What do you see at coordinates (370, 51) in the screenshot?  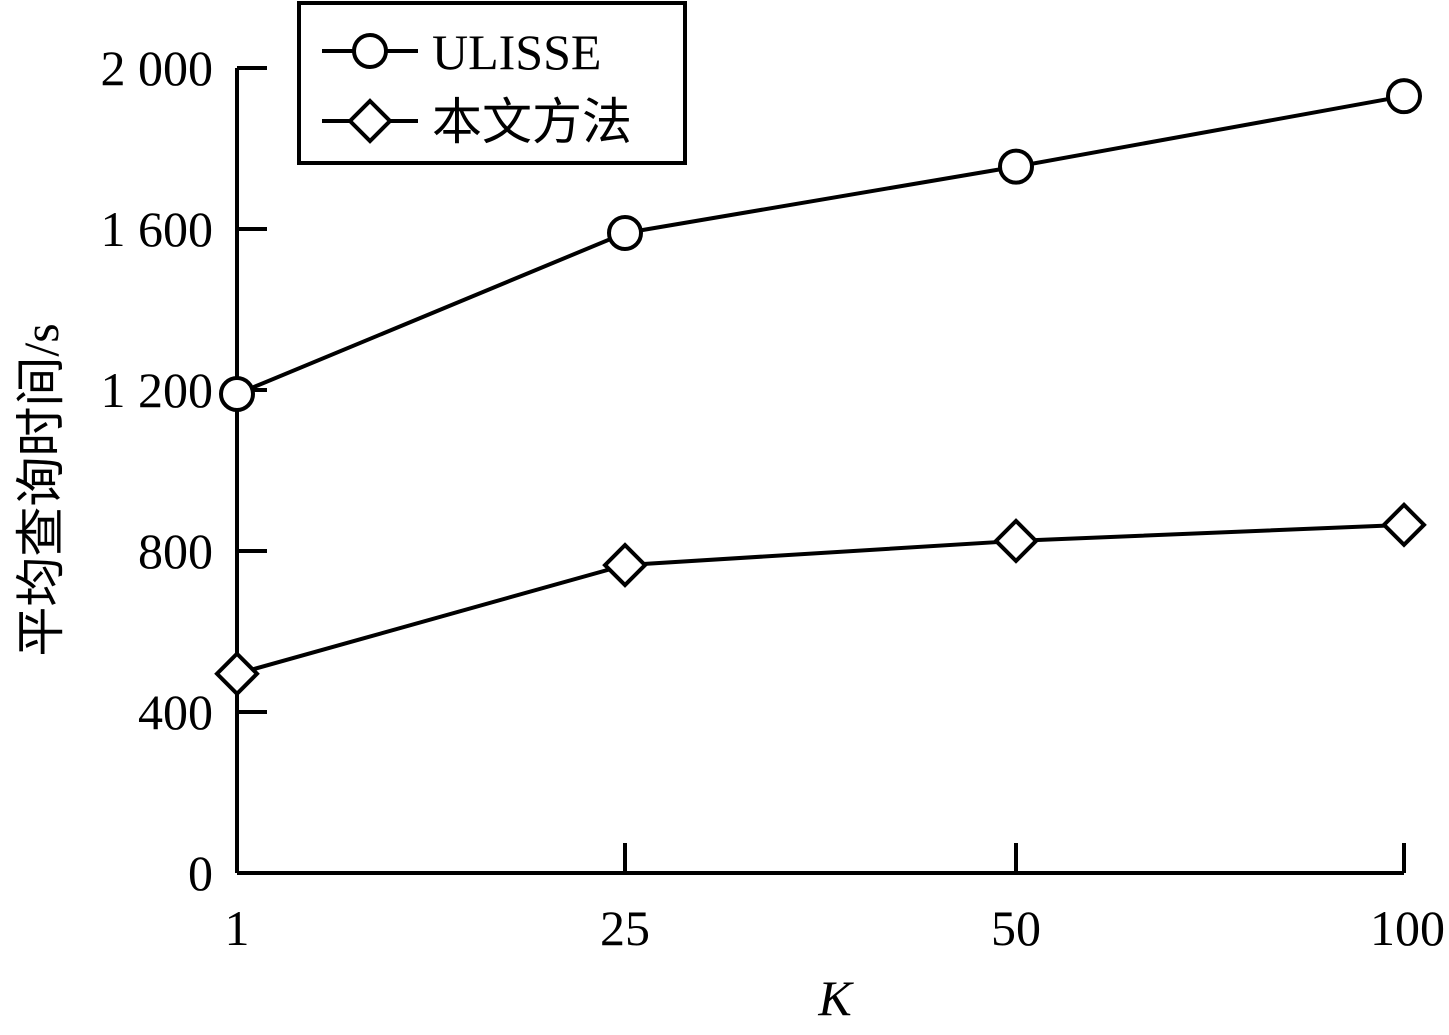 I see `legend-marker-ulisse` at bounding box center [370, 51].